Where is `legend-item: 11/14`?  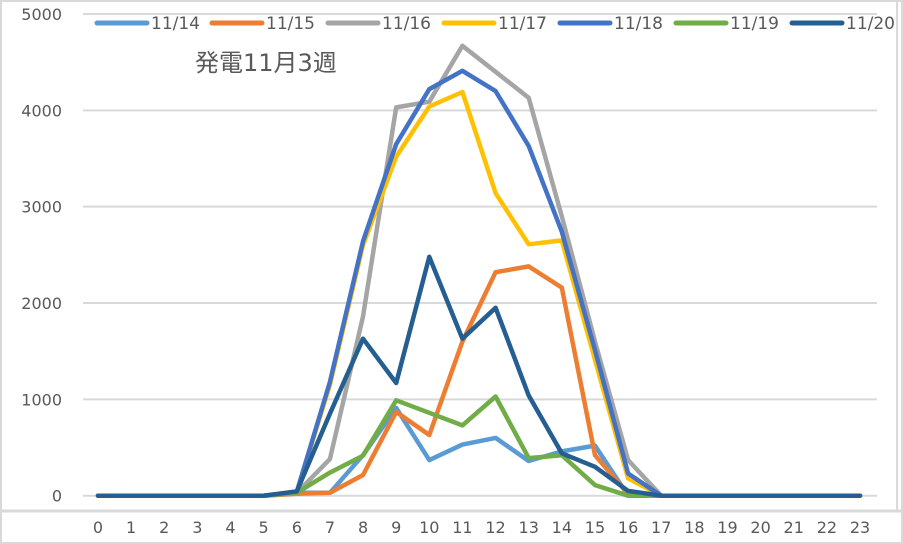 legend-item: 11/14 is located at coordinates (147, 24).